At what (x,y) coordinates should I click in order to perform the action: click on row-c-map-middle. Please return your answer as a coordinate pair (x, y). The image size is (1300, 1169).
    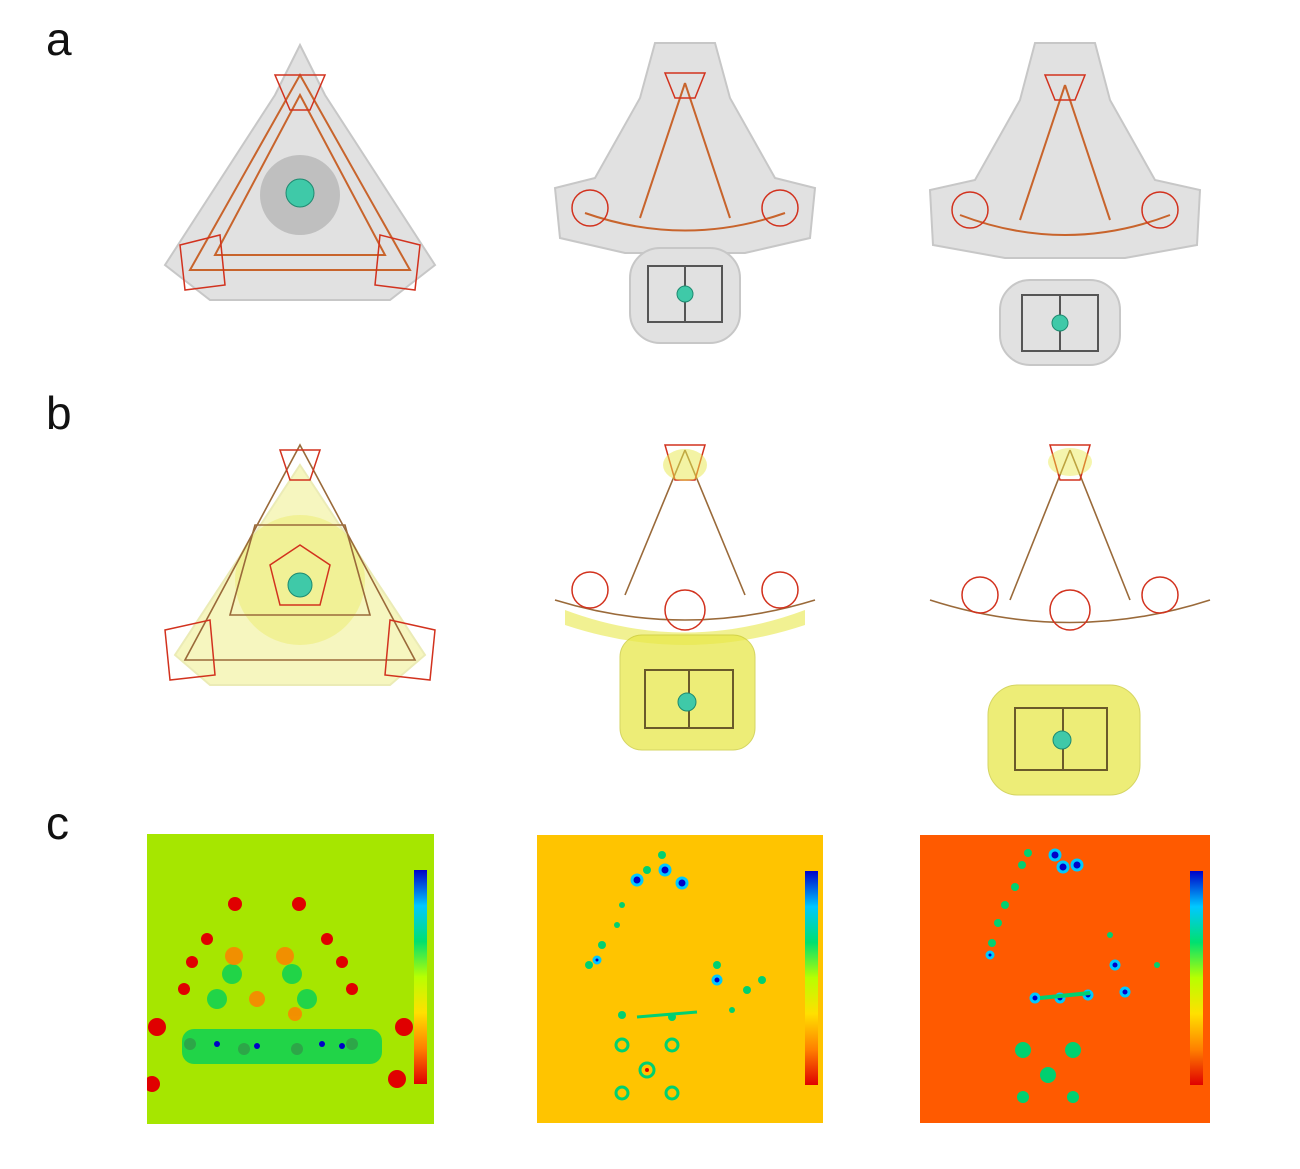
    Looking at the image, I should click on (680, 979).